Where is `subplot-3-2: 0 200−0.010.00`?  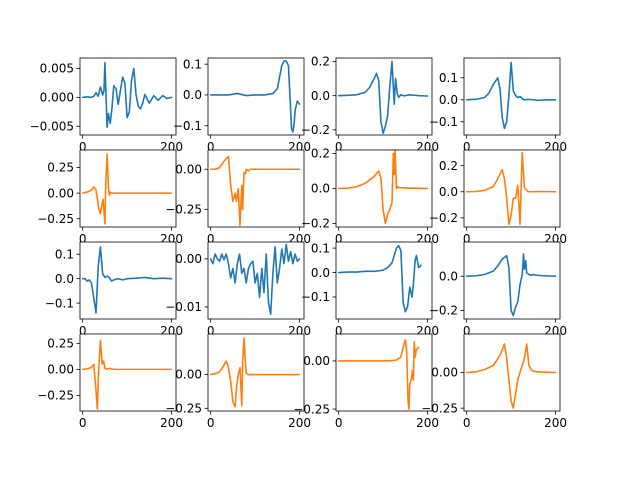 subplot-3-2: 0 200−0.010.00 is located at coordinates (238, 289).